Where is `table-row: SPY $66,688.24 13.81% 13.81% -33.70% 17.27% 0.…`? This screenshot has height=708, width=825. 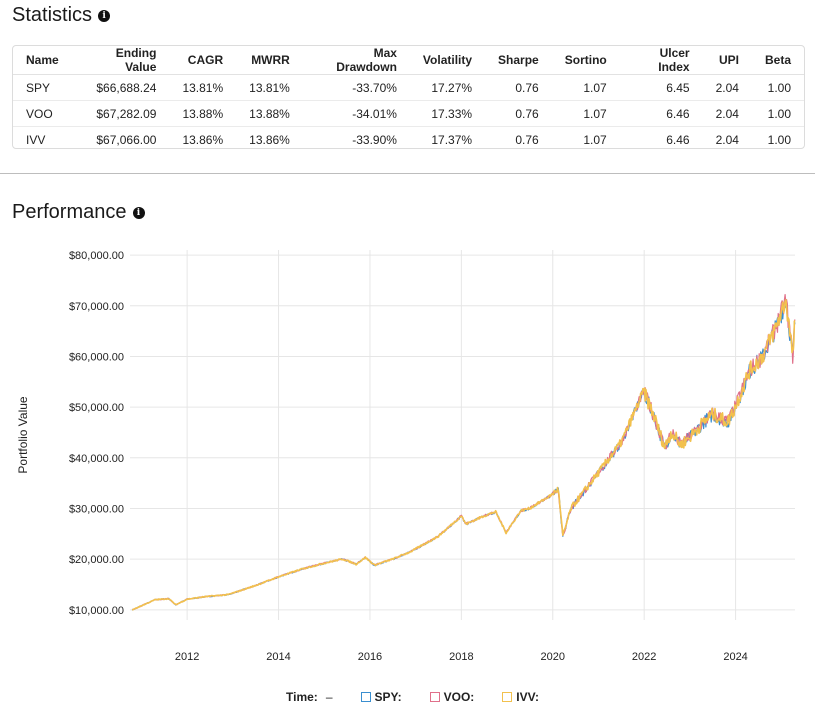 table-row: SPY $66,688.24 13.81% 13.81% -33.70% 17.27% 0.… is located at coordinates (408, 87).